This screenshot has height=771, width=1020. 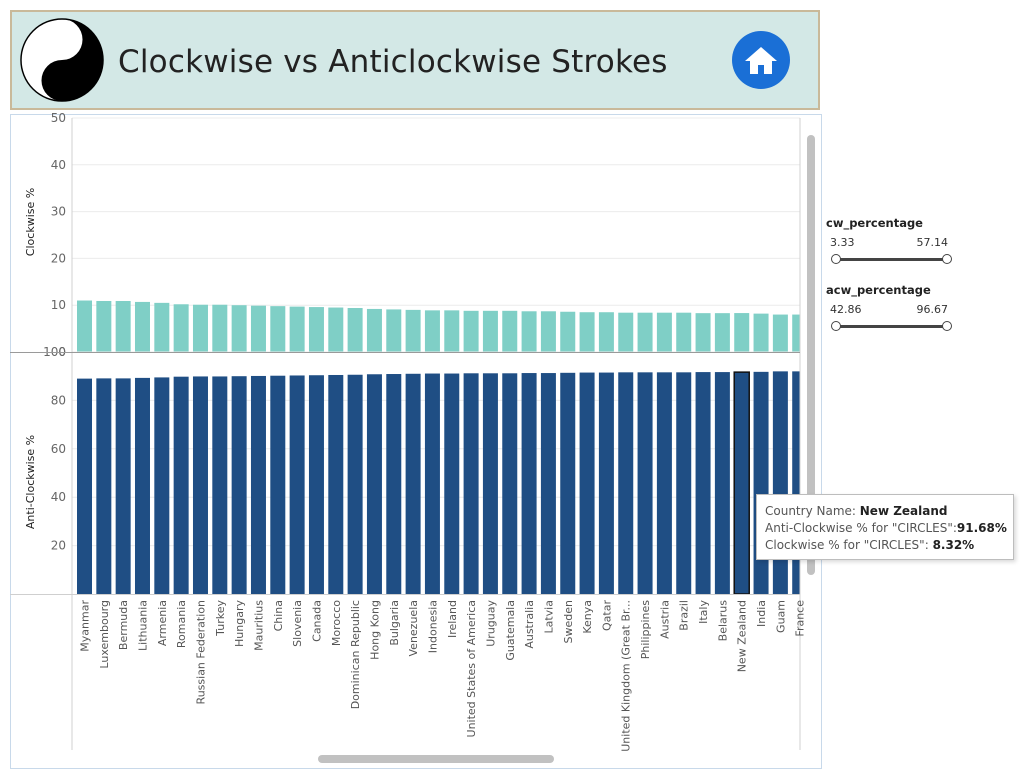 What do you see at coordinates (847, 545) in the screenshot?
I see `tooltip-cw-label: Clockwise % for "CIRCLES":` at bounding box center [847, 545].